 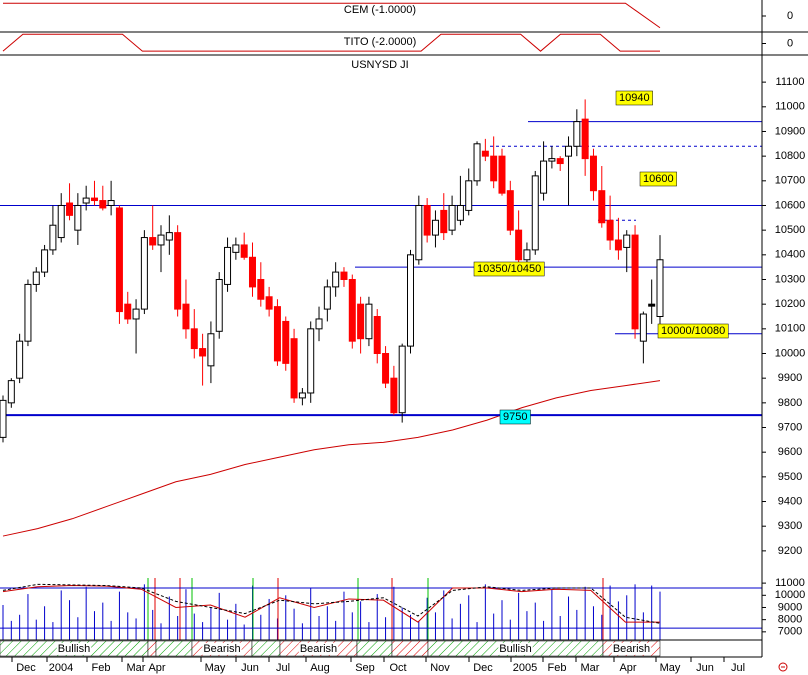 I want to click on y-tick-label: 11100, so click(x=790, y=82).